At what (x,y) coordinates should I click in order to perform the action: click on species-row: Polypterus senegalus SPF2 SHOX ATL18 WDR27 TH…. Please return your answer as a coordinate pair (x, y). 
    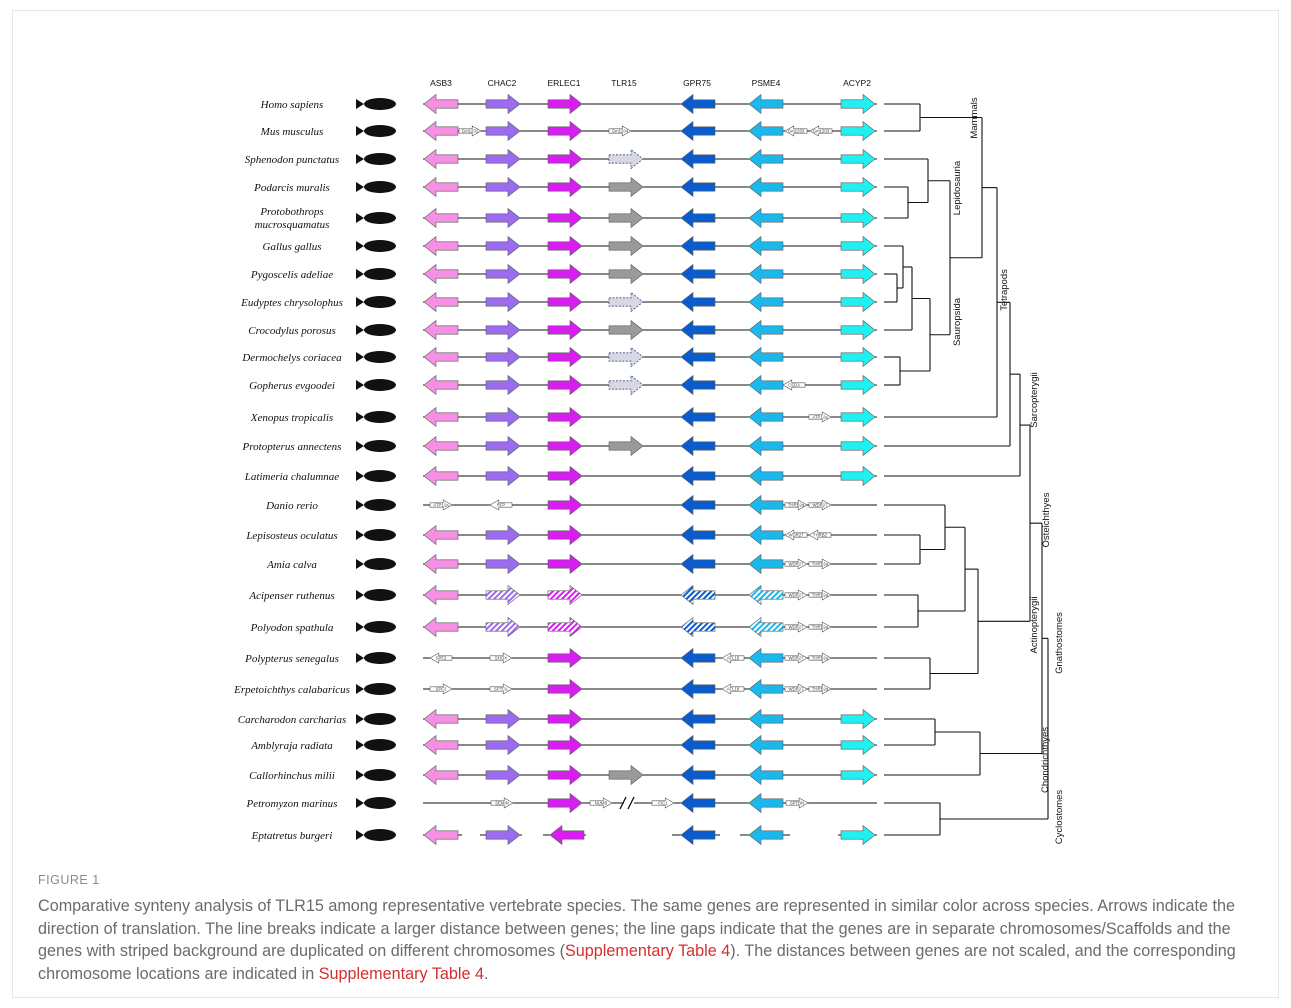
    Looking at the image, I should click on (560, 658).